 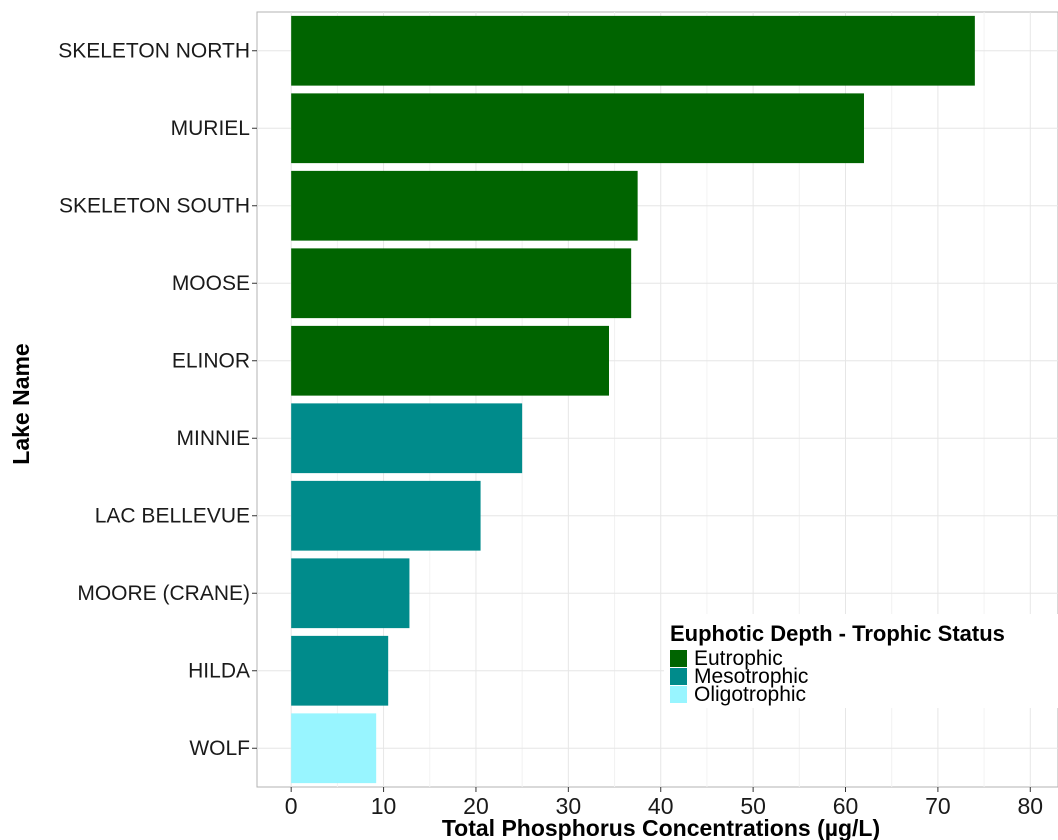 What do you see at coordinates (753, 806) in the screenshot?
I see `x-tick-label: 50` at bounding box center [753, 806].